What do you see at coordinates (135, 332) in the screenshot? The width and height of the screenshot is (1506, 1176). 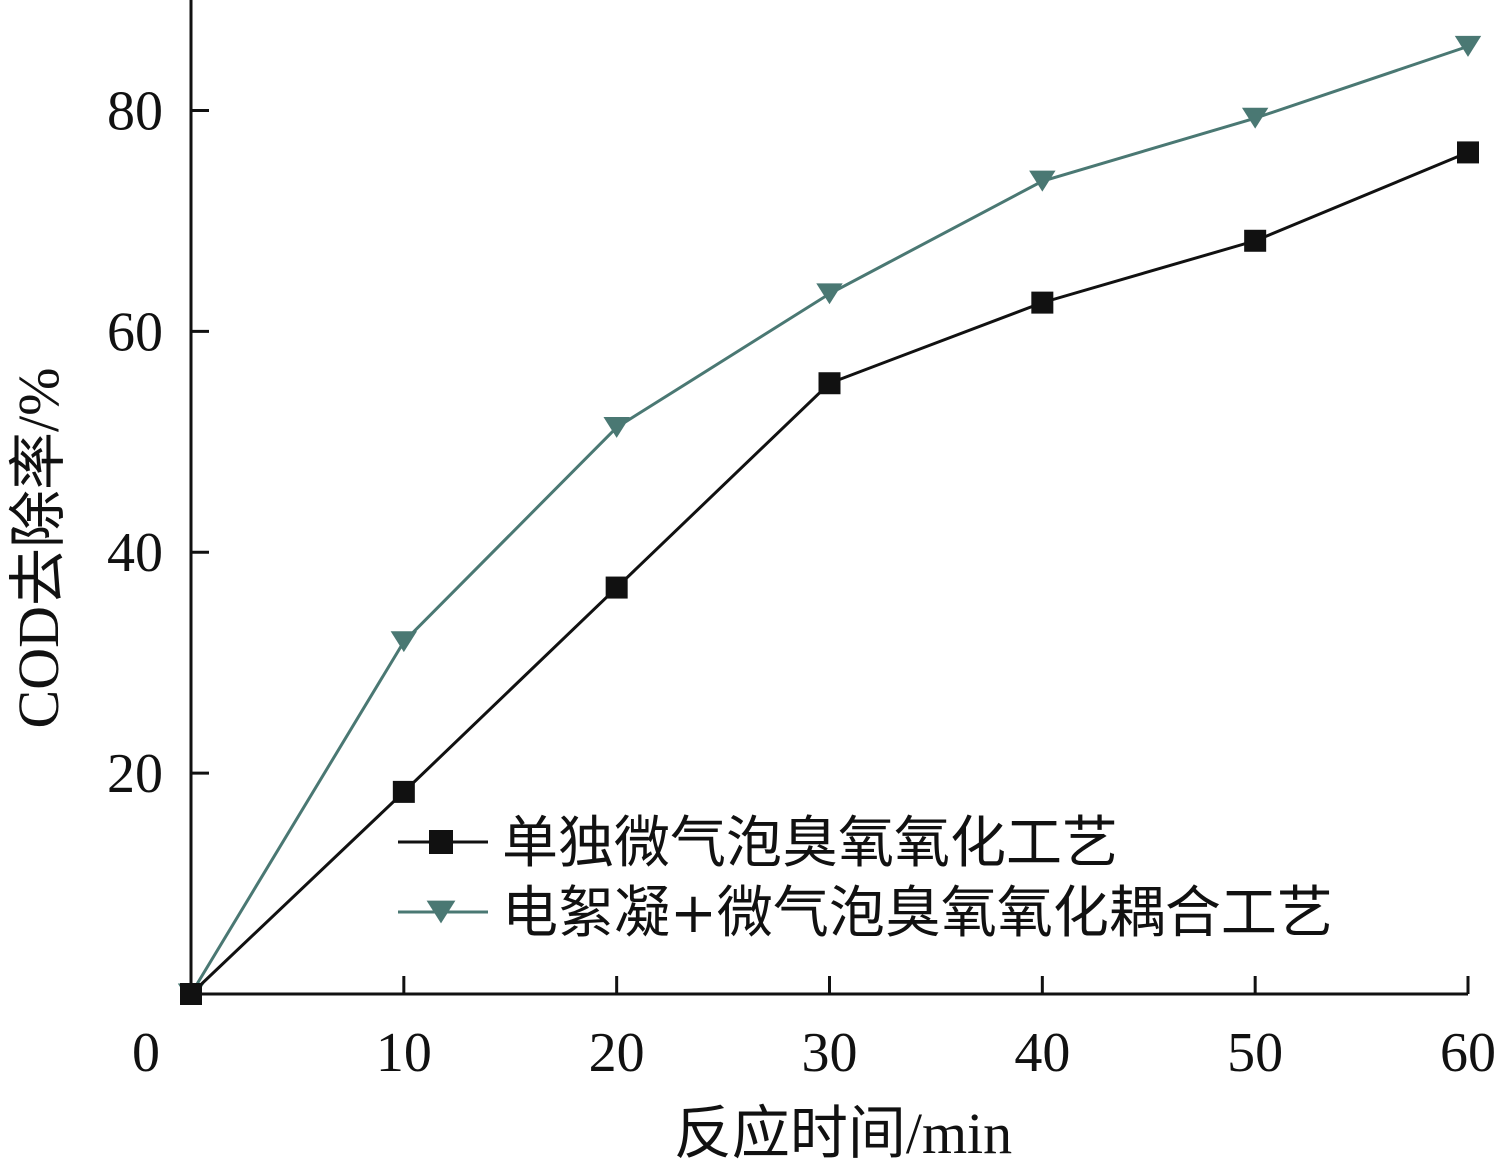 I see `y-tick-label: 60` at bounding box center [135, 332].